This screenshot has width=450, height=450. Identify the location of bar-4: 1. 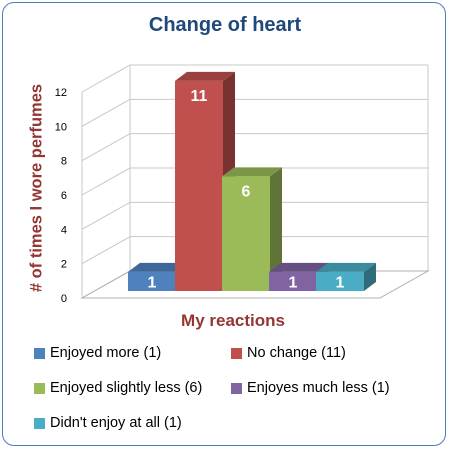
(346, 276).